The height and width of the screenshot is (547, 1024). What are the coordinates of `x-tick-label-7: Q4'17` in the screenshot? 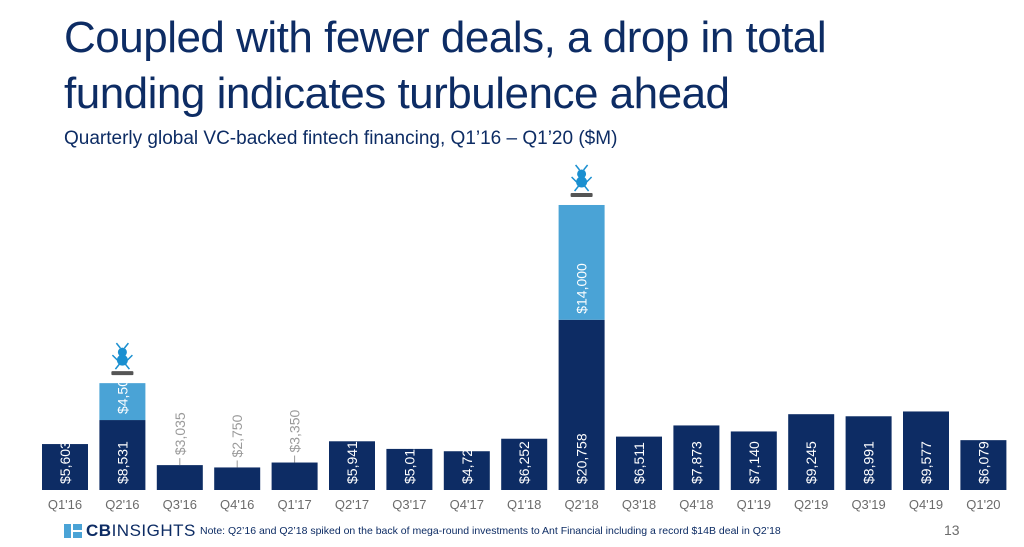 It's located at (467, 504).